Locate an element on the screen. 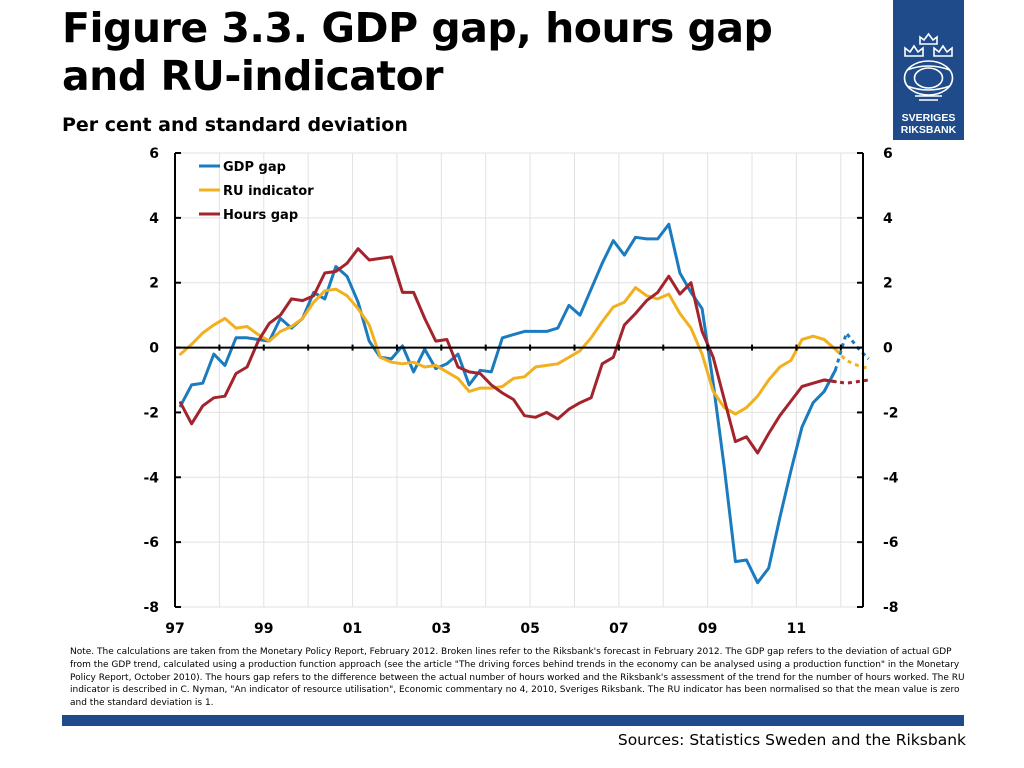  x-tick-label: 97 is located at coordinates (174, 629).